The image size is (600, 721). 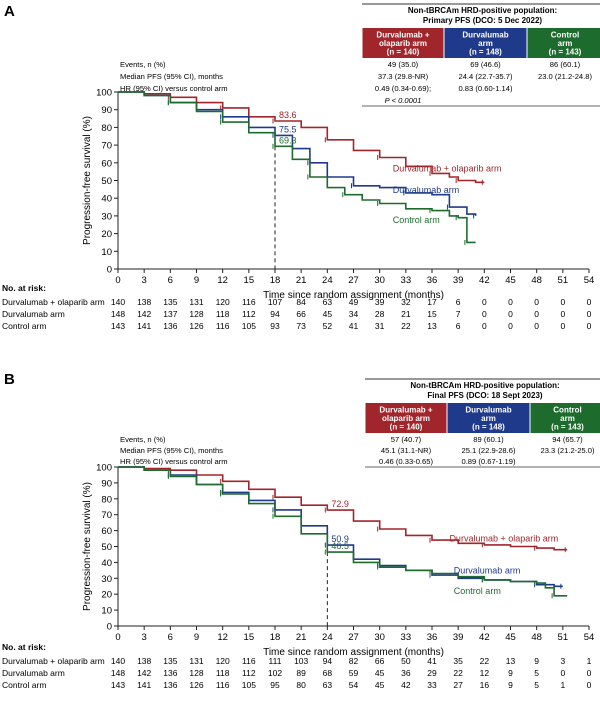 What do you see at coordinates (354, 673) in the screenshot?
I see `at-risk-value: 59` at bounding box center [354, 673].